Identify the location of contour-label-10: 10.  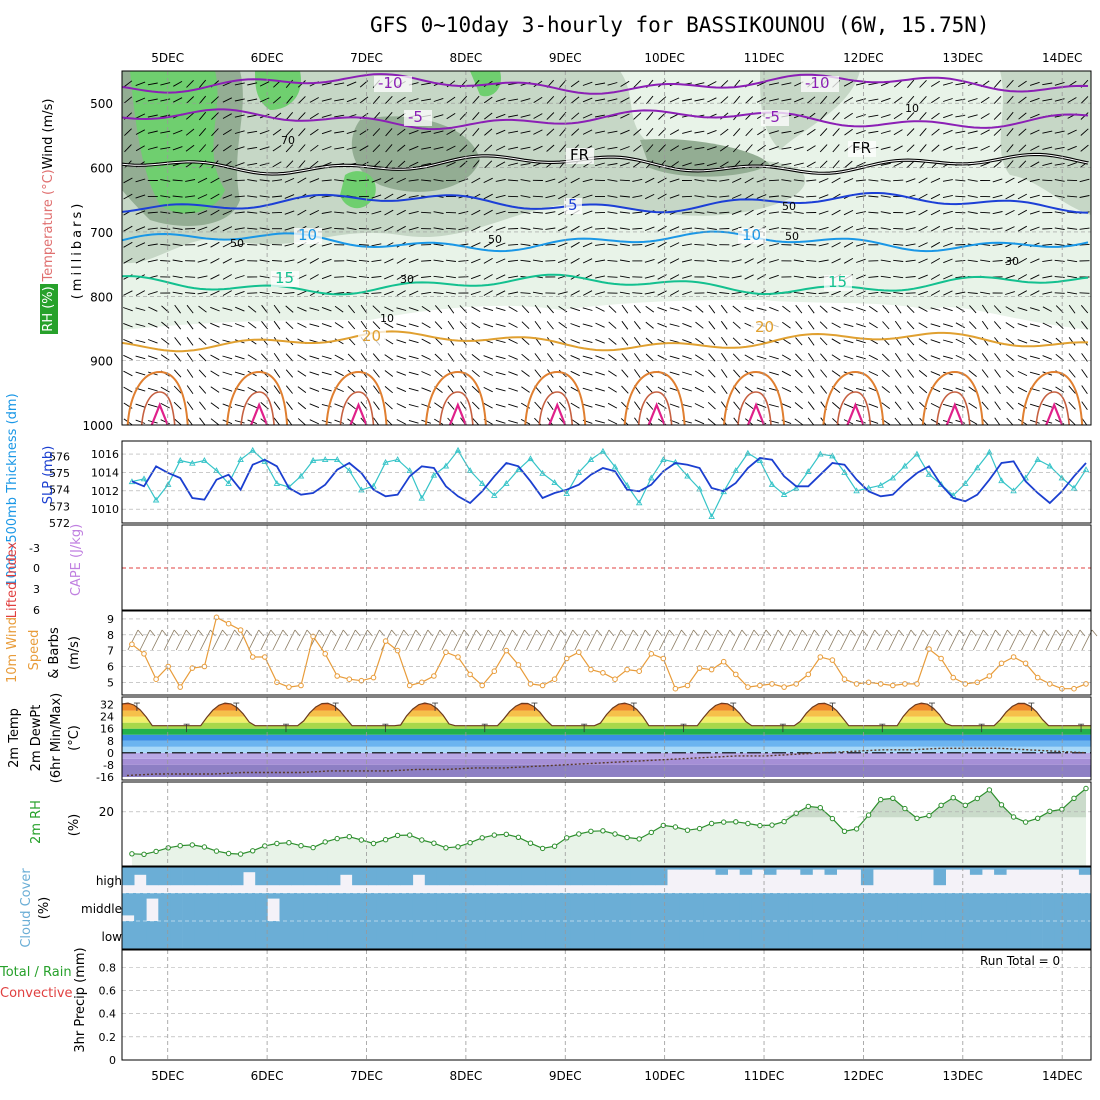
(307, 235).